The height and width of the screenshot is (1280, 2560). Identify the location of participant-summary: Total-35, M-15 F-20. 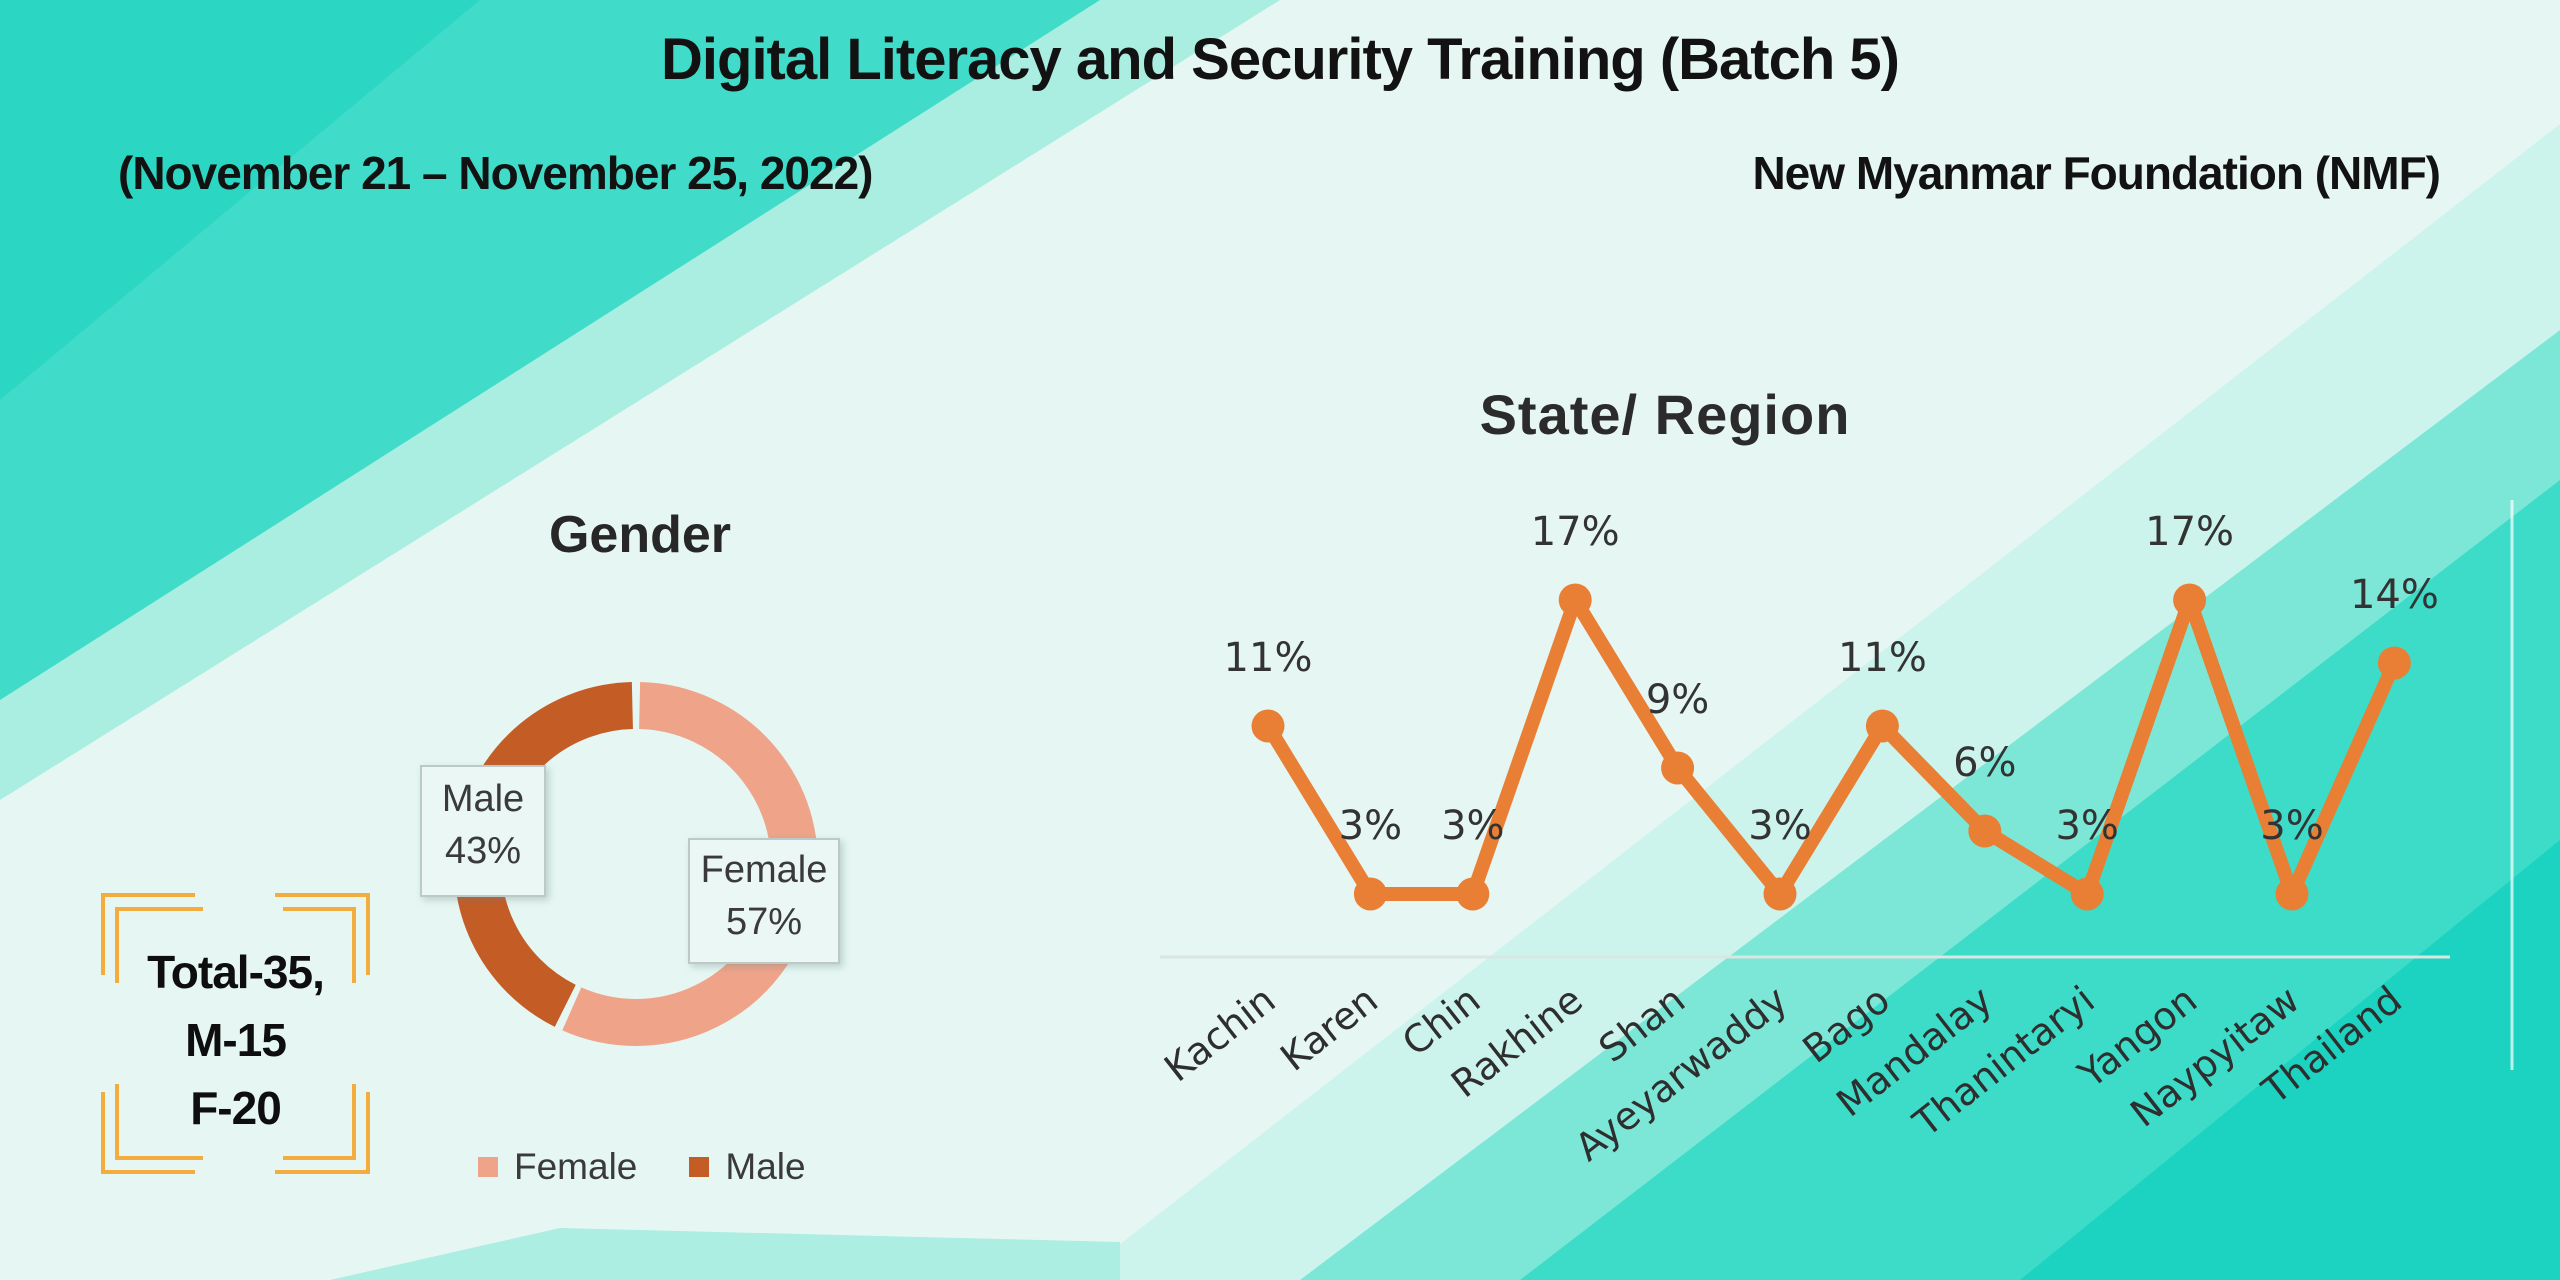
(235, 1040).